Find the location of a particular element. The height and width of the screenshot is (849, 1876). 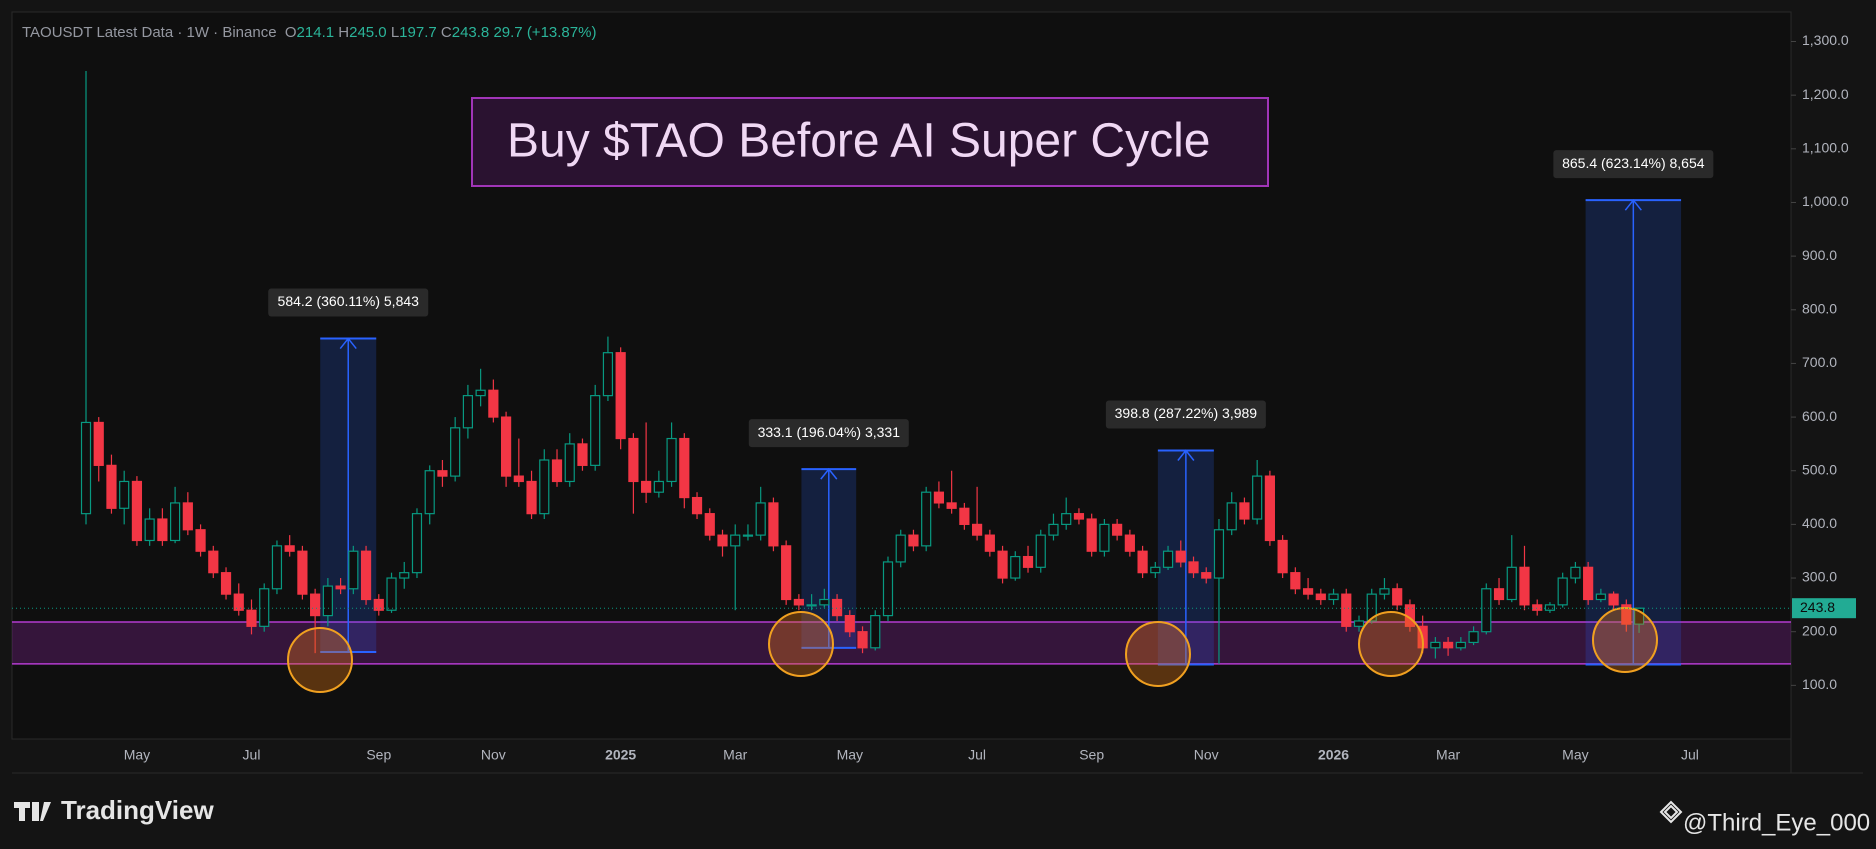

title-box is located at coordinates (870, 142).